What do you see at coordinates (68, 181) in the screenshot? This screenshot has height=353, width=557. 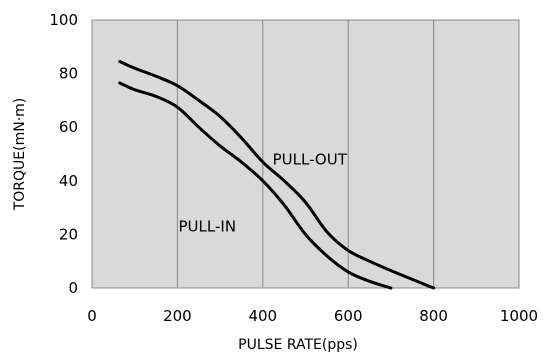 I see `y-tick-label: 40` at bounding box center [68, 181].